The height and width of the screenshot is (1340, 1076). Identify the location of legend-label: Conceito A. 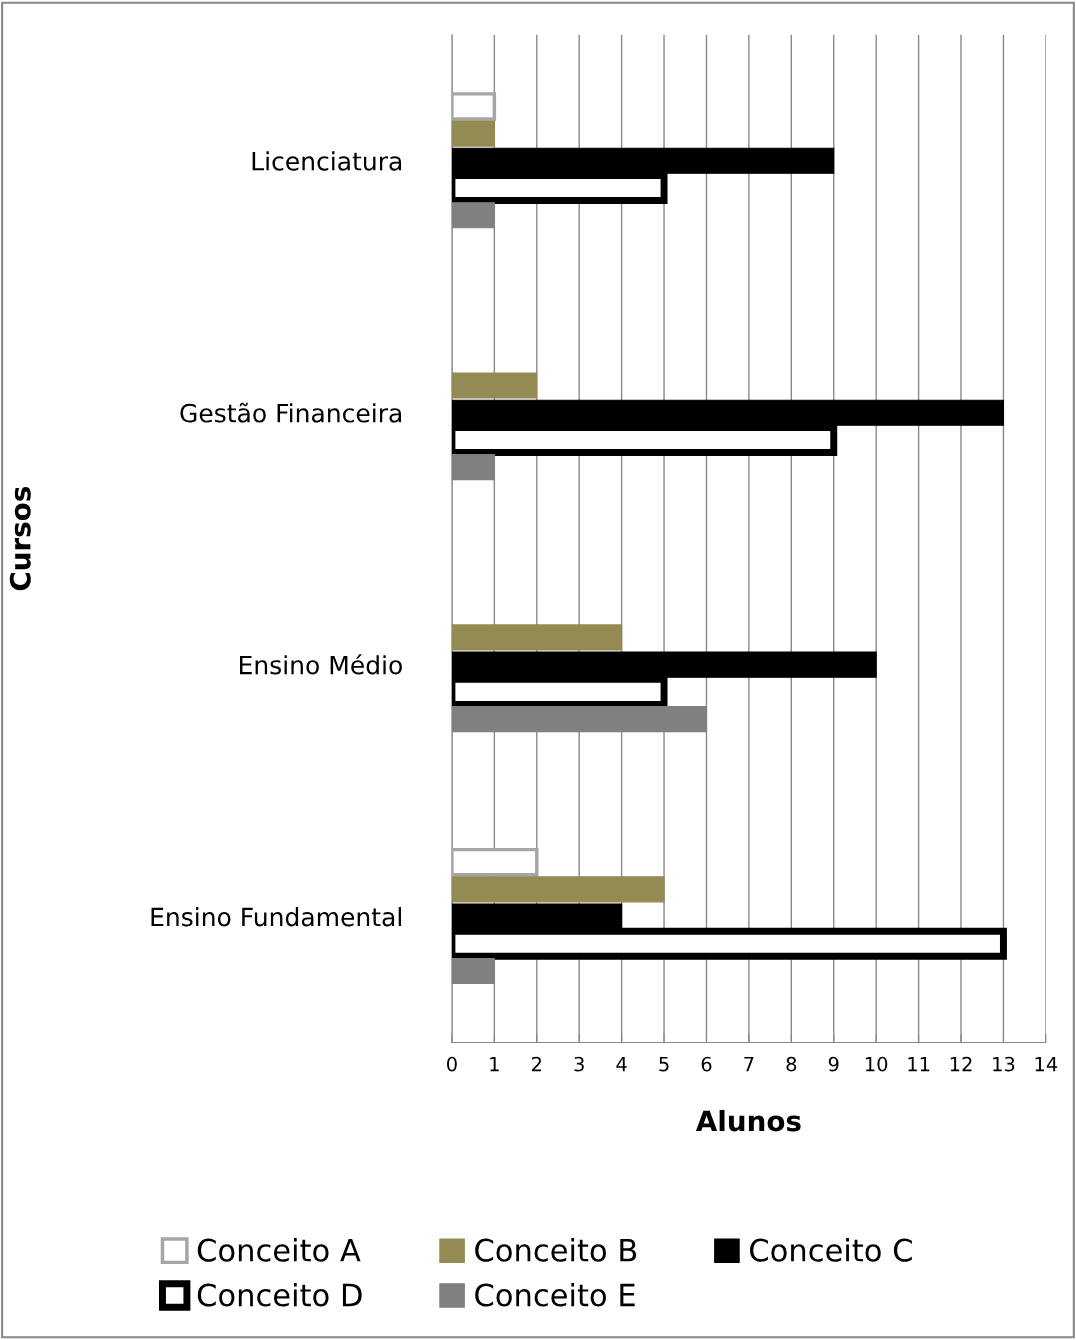
(279, 1250).